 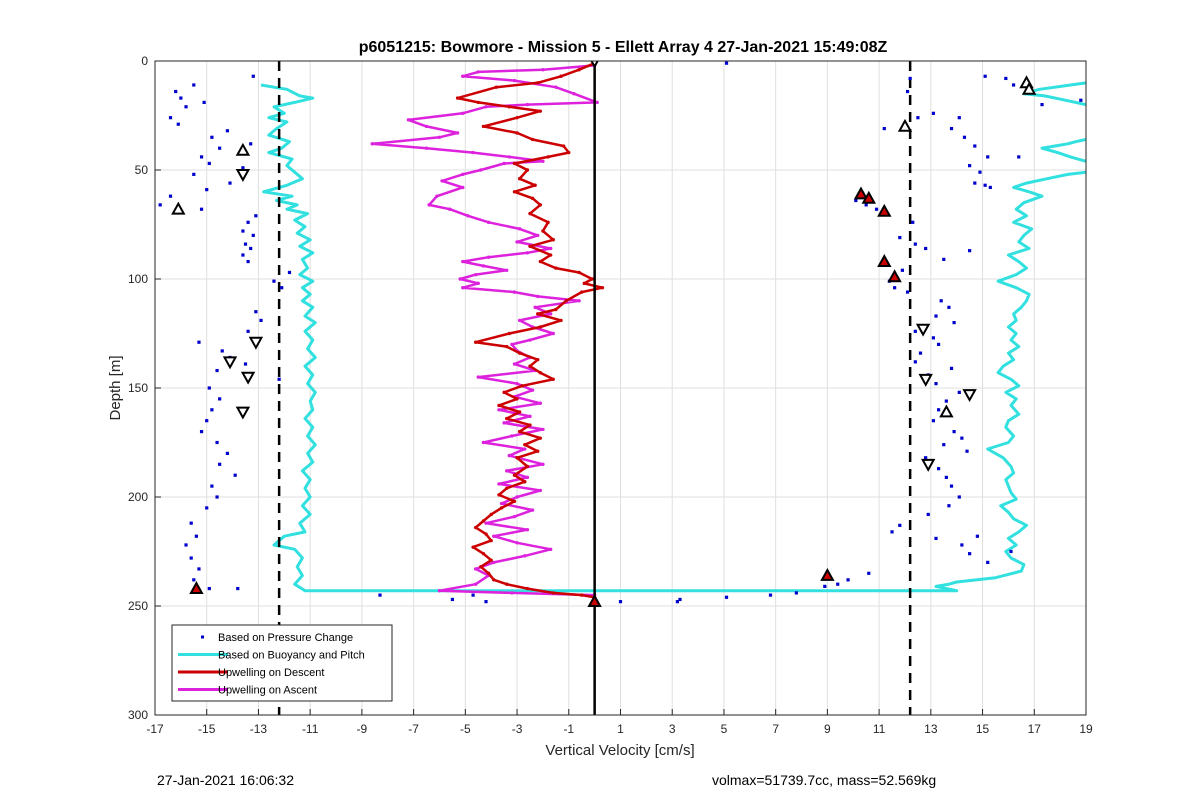 I want to click on x-tick-label: -3, so click(x=517, y=729).